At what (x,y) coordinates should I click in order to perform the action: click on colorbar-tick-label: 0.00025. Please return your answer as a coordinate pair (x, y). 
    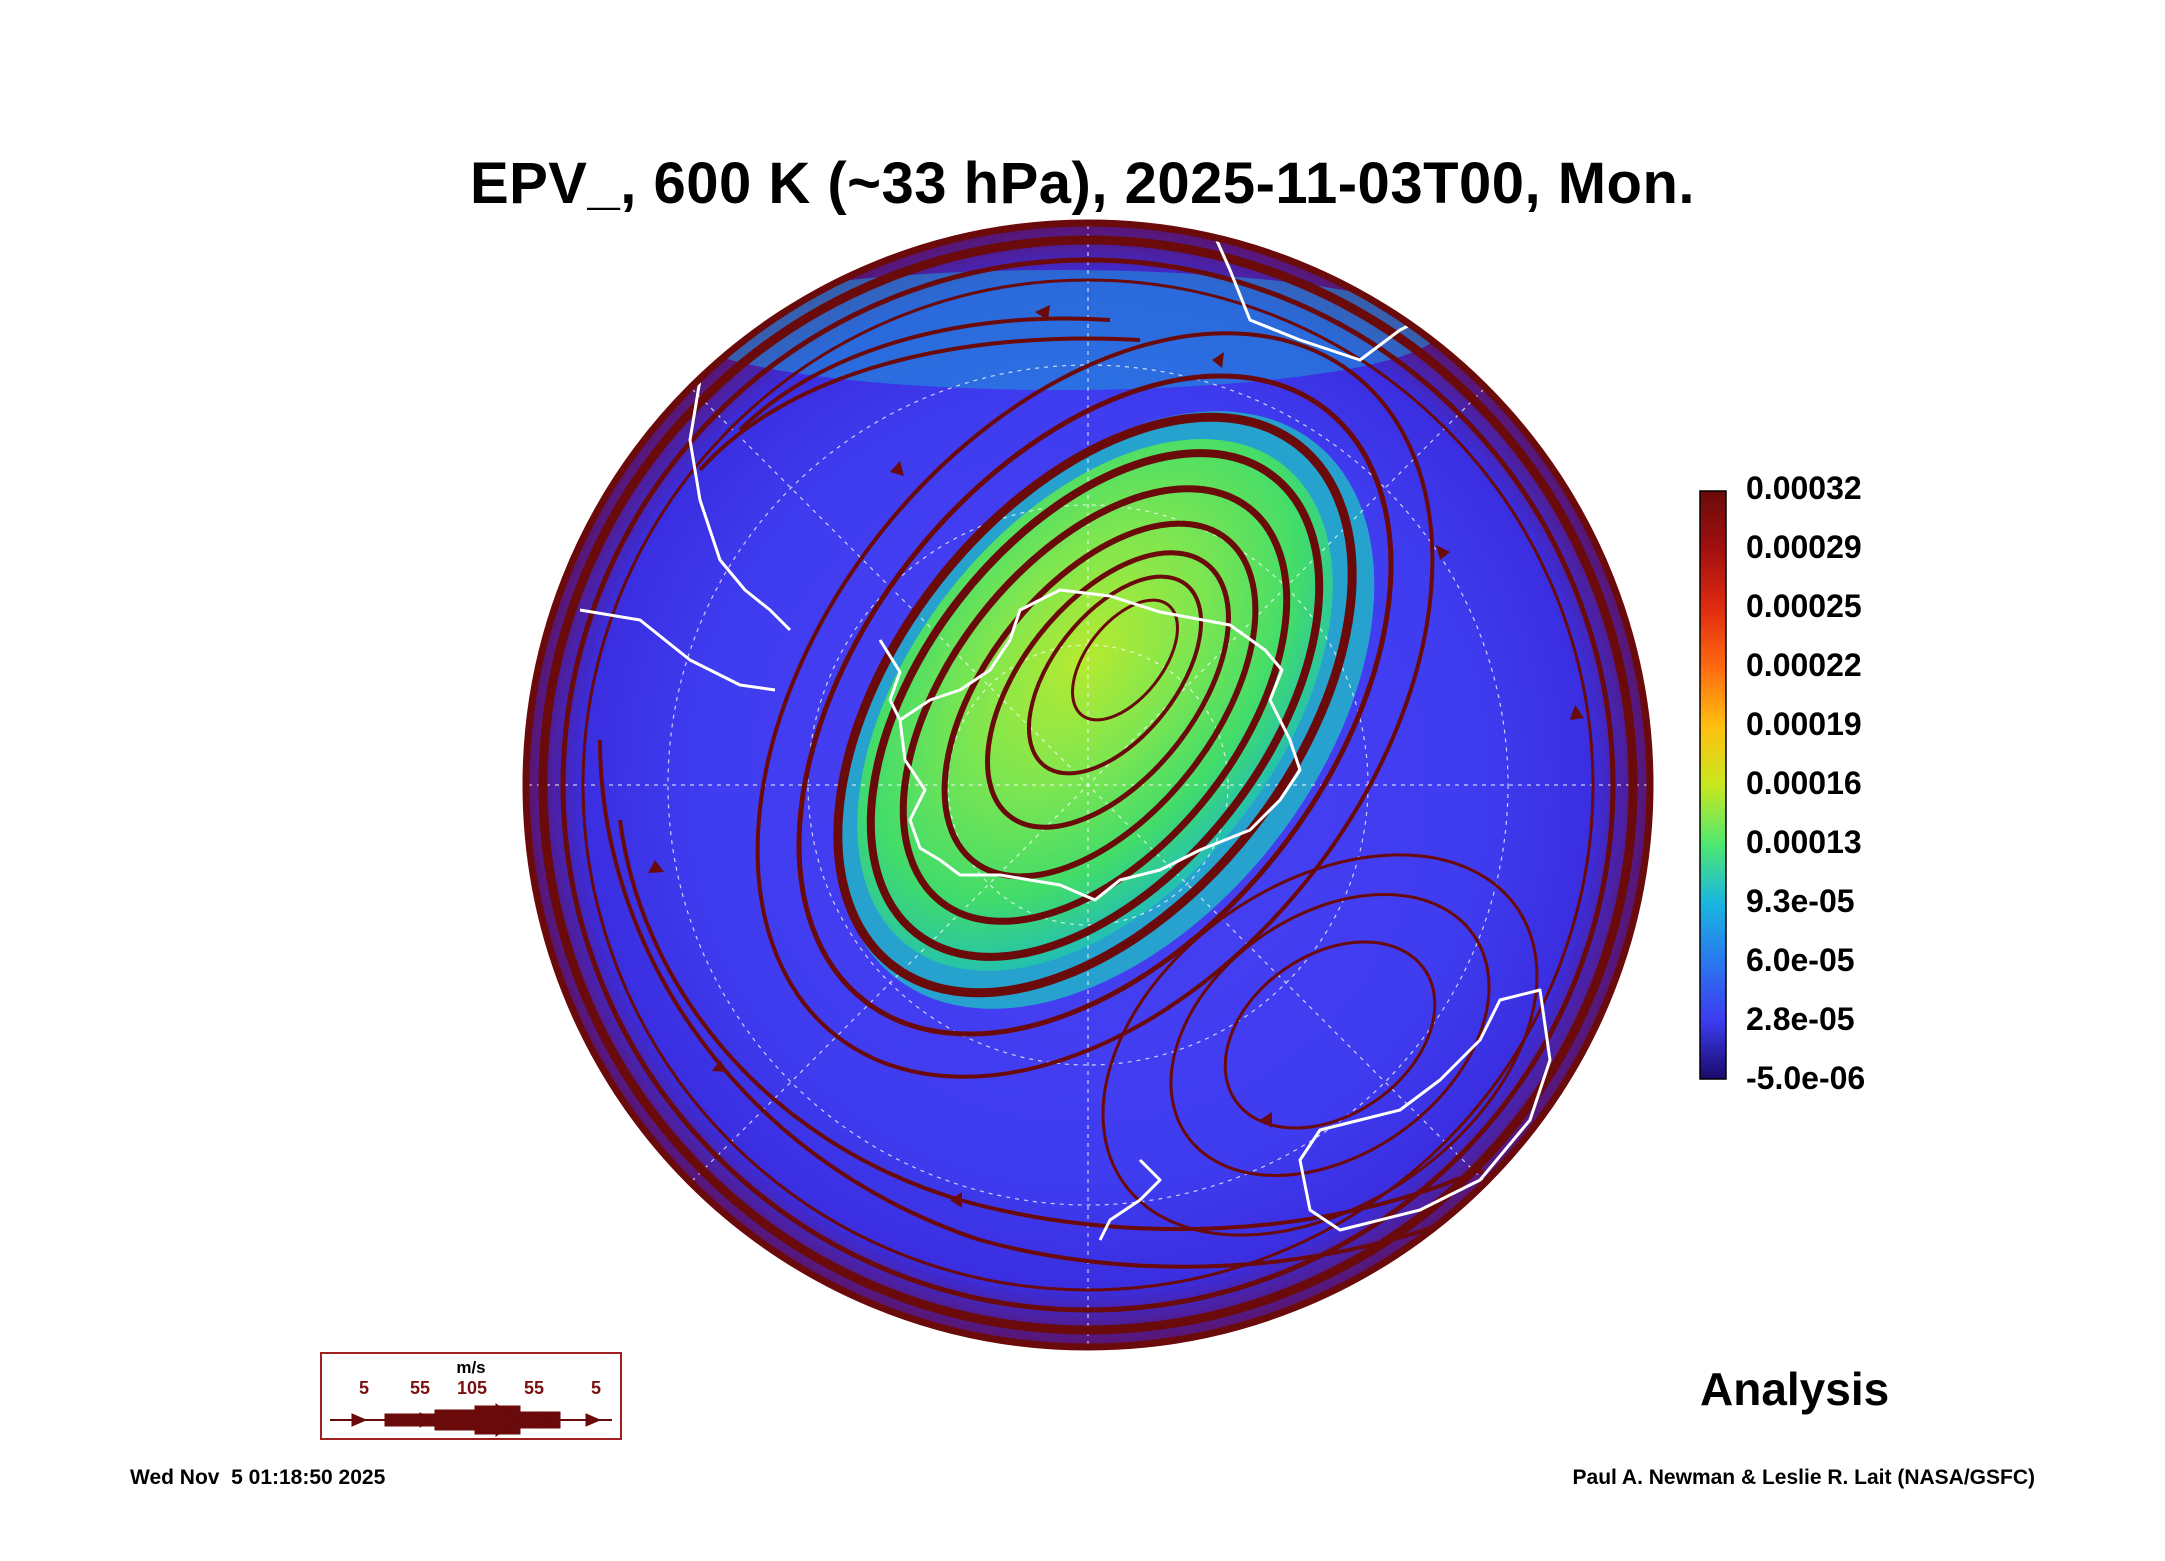
    Looking at the image, I should click on (1804, 606).